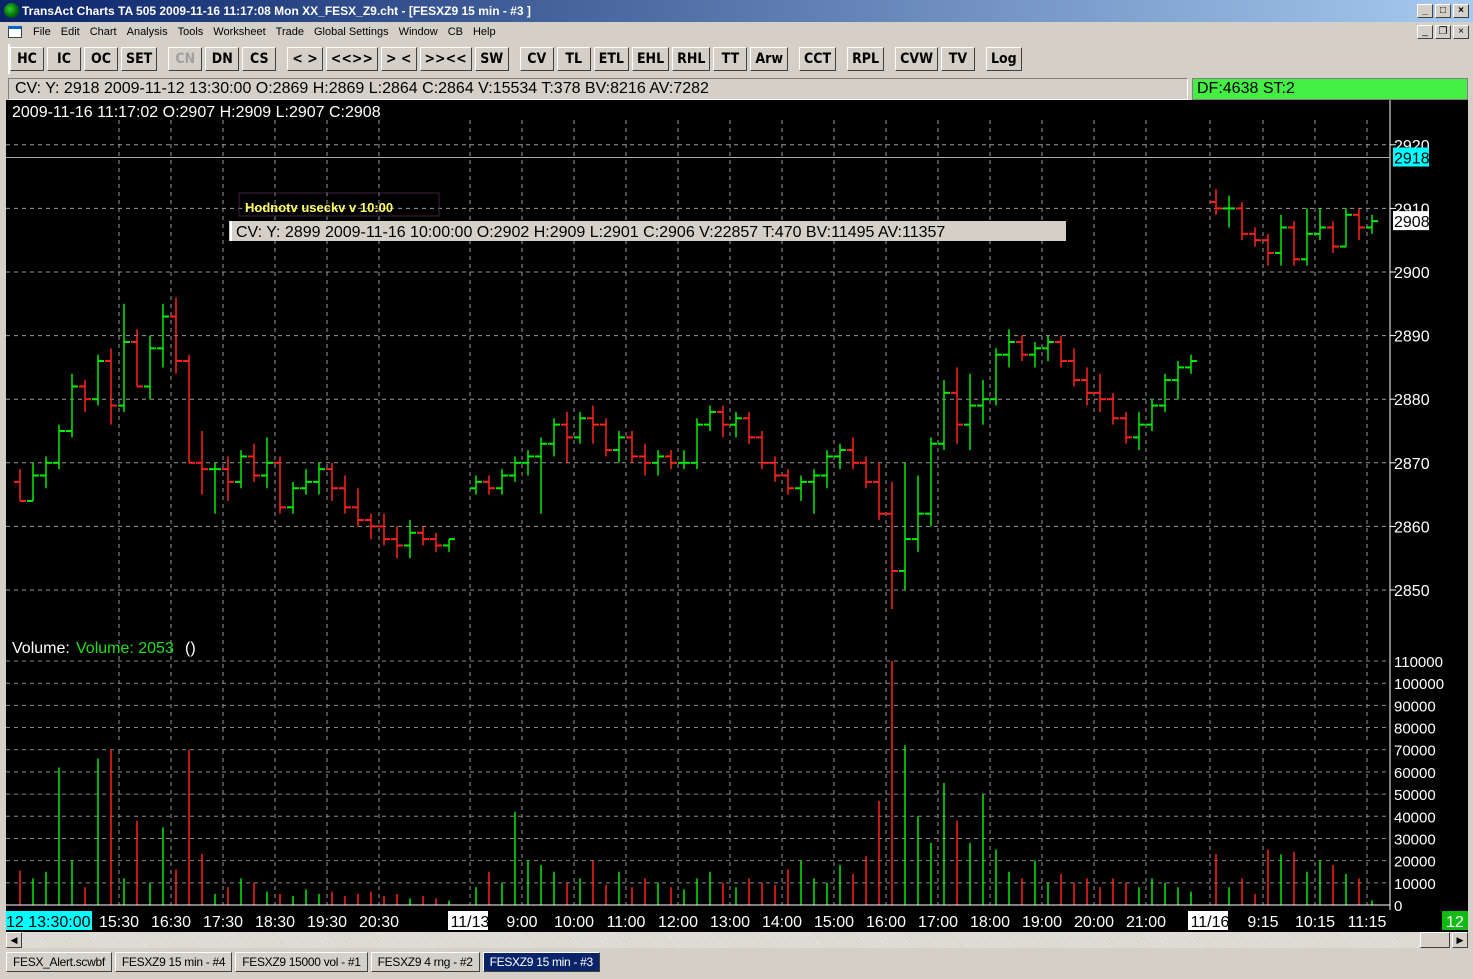  Describe the element at coordinates (139, 59) in the screenshot. I see `toolbar-button-set: SET` at that location.